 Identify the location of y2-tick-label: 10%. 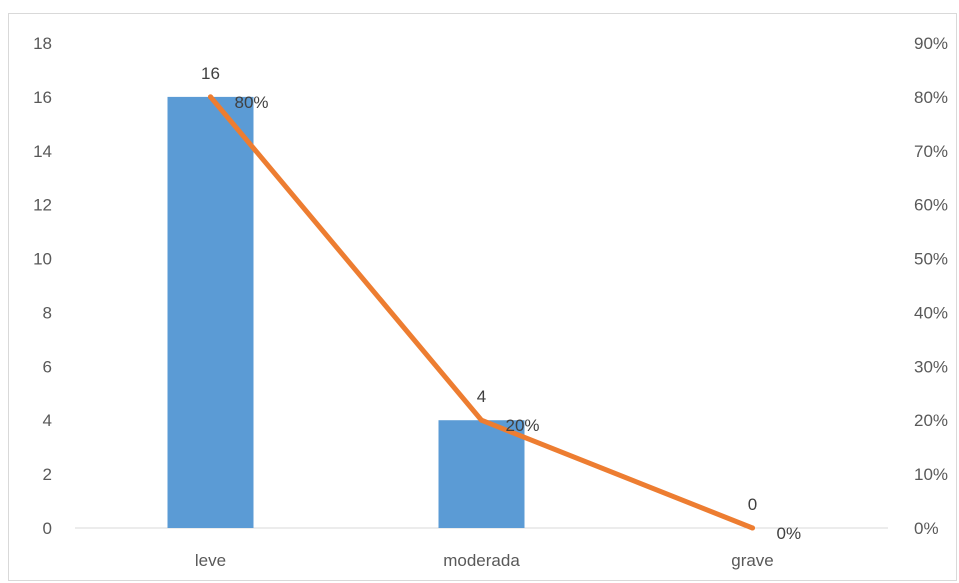
(931, 474).